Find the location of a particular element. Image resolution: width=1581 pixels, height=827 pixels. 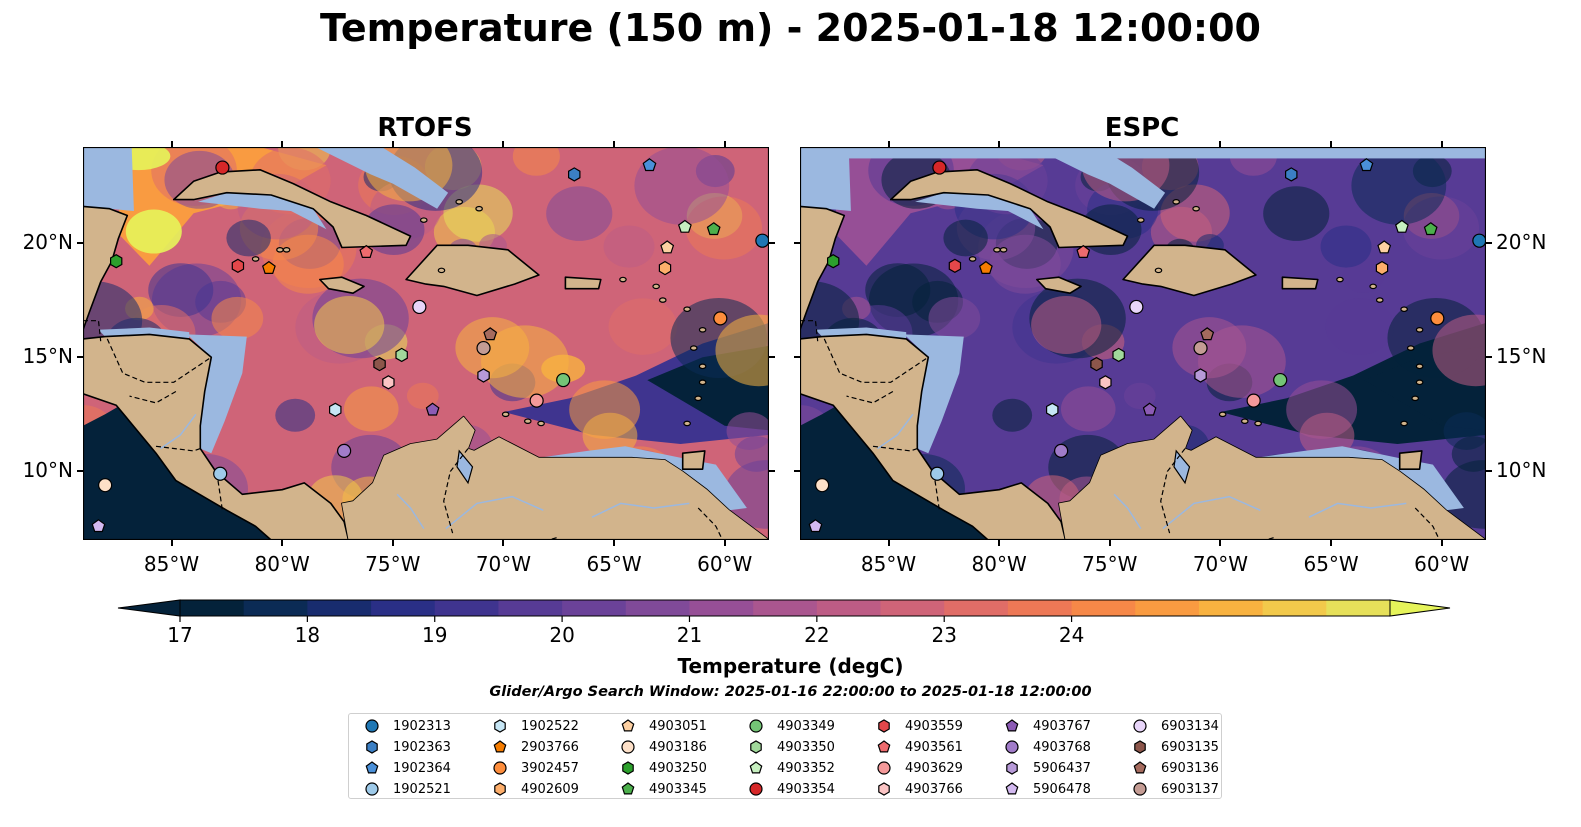

legend-item-4903561: 4903561 is located at coordinates (918, 747).